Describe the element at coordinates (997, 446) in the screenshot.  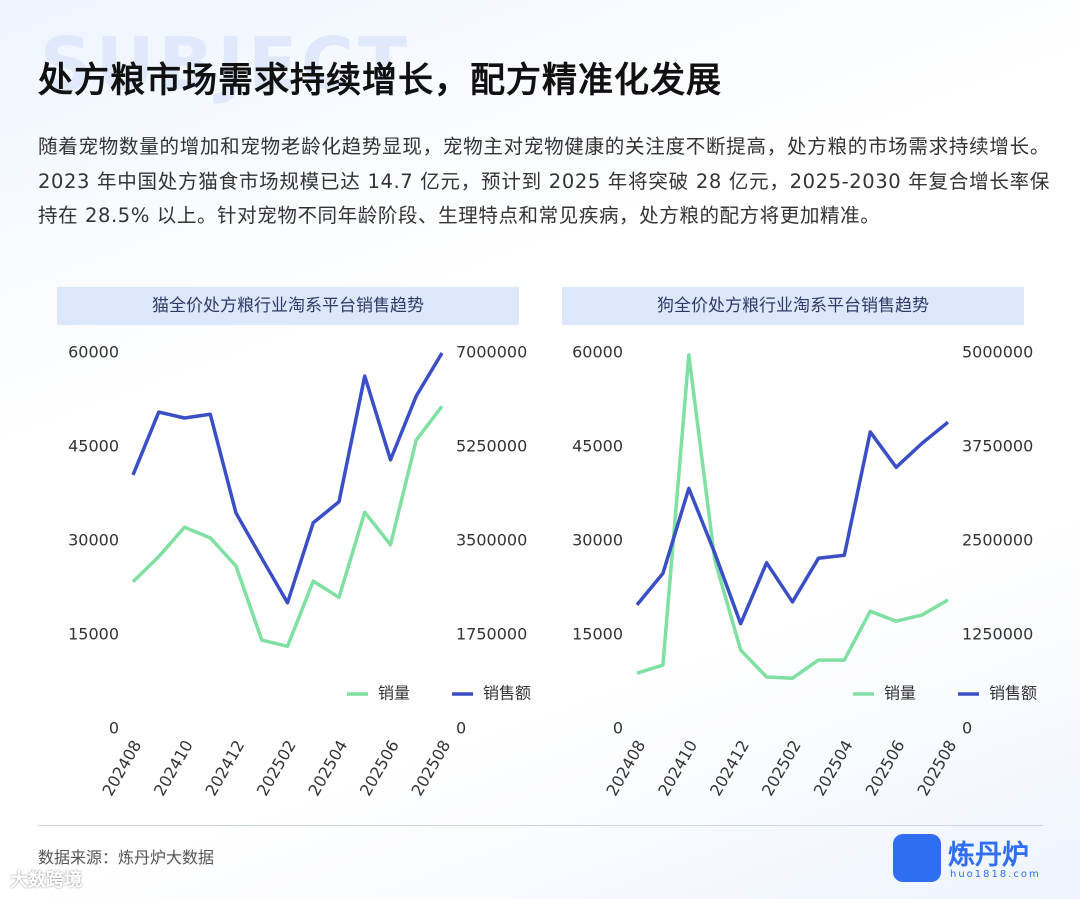
I see `y2-tick-label: 3750000` at that location.